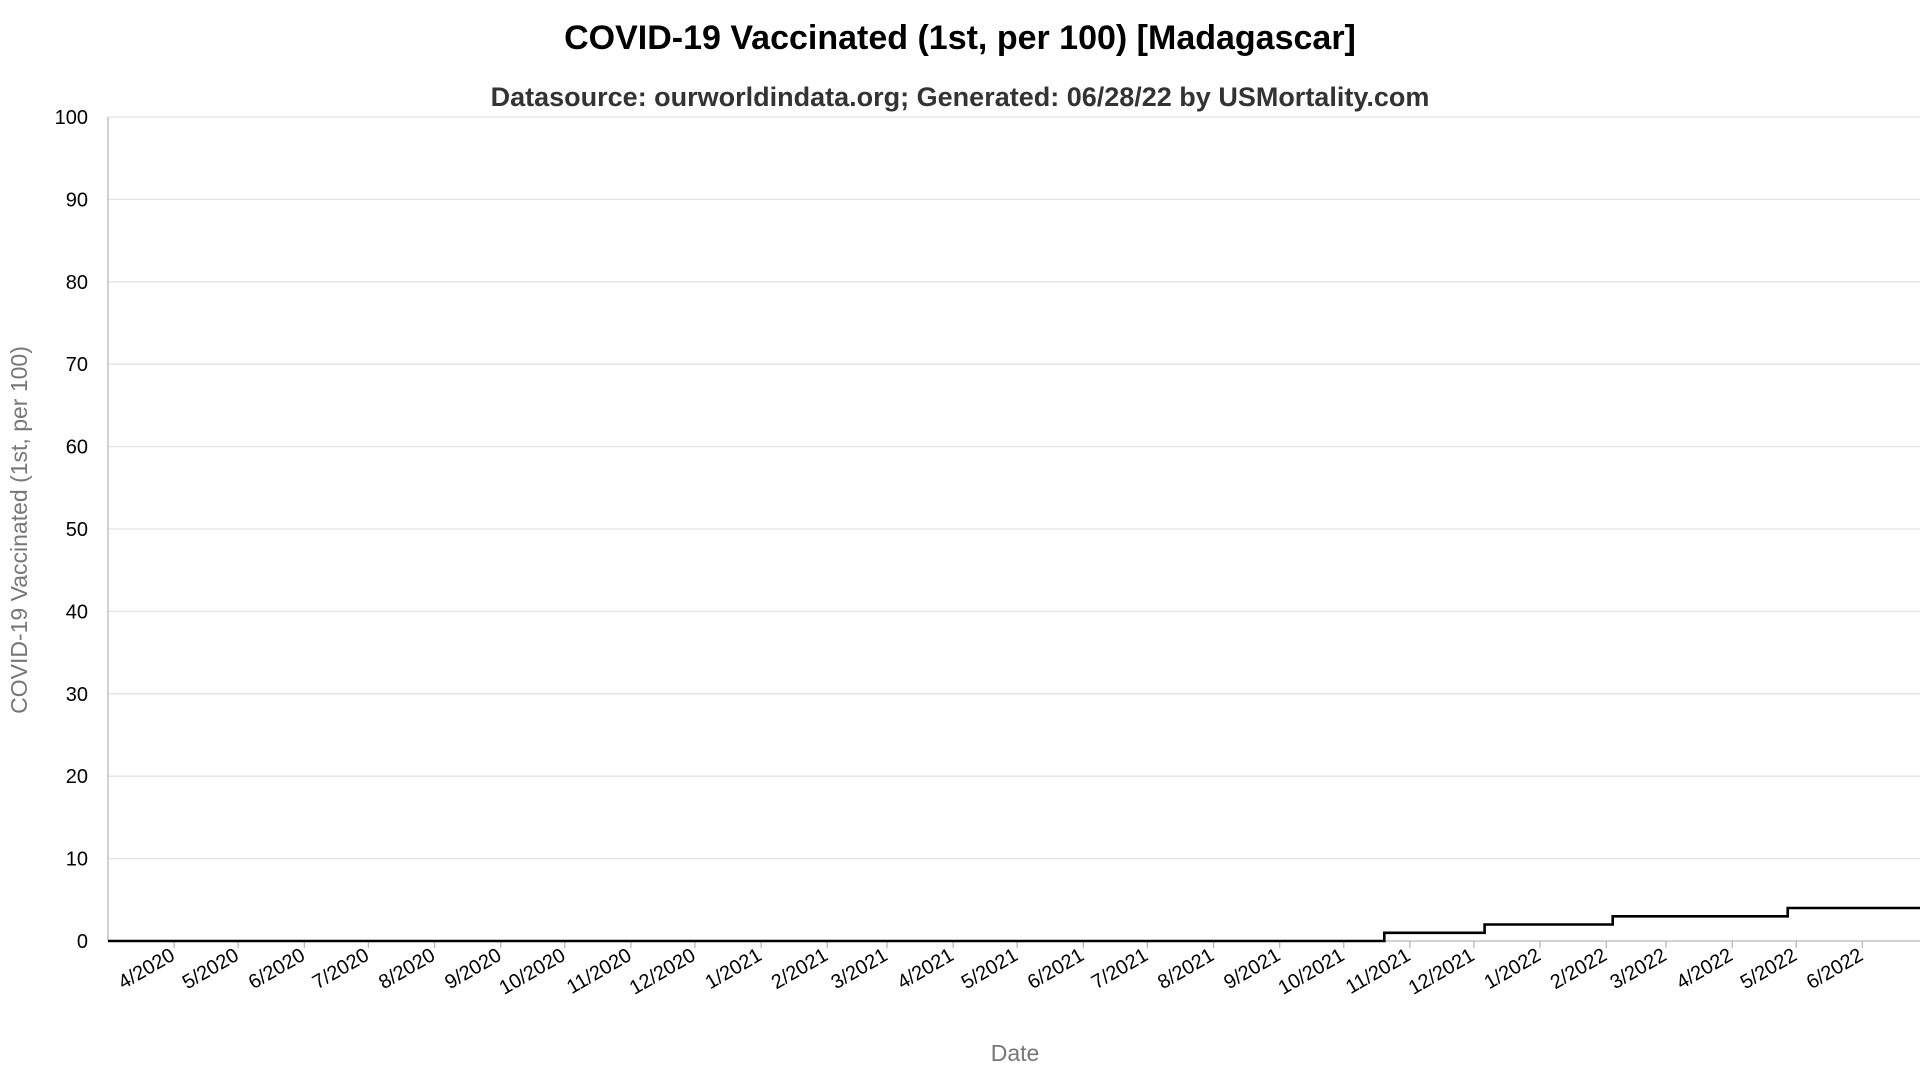  I want to click on x-tick-label: 7/2021, so click(1120, 969).